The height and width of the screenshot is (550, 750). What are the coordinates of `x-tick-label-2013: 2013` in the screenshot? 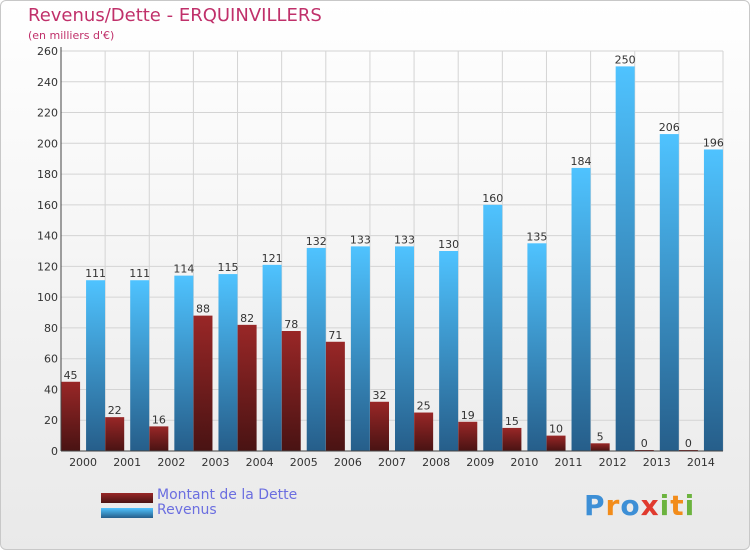 It's located at (657, 462).